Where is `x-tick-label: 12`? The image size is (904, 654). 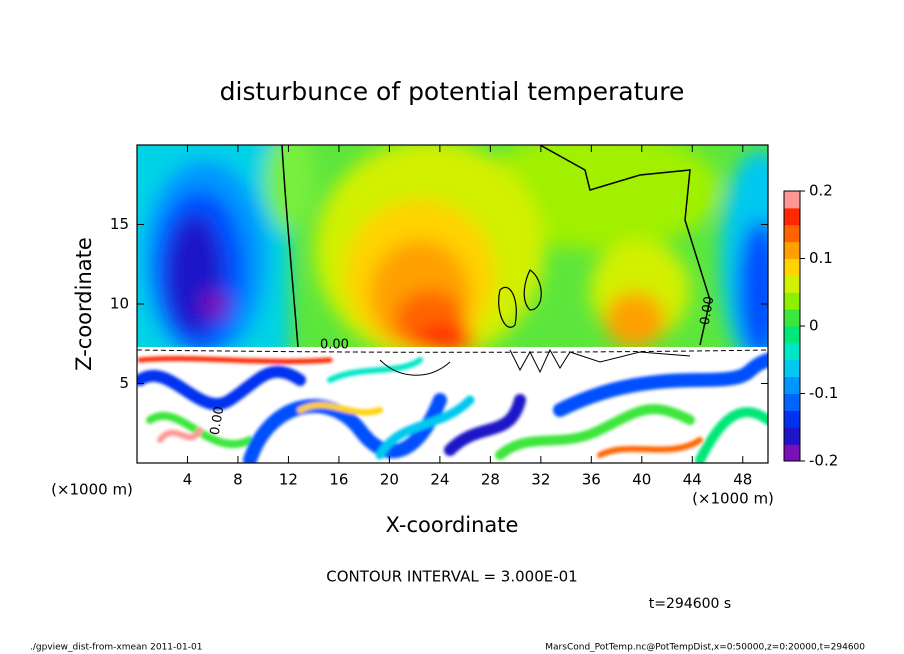
x-tick-label: 12 is located at coordinates (288, 480).